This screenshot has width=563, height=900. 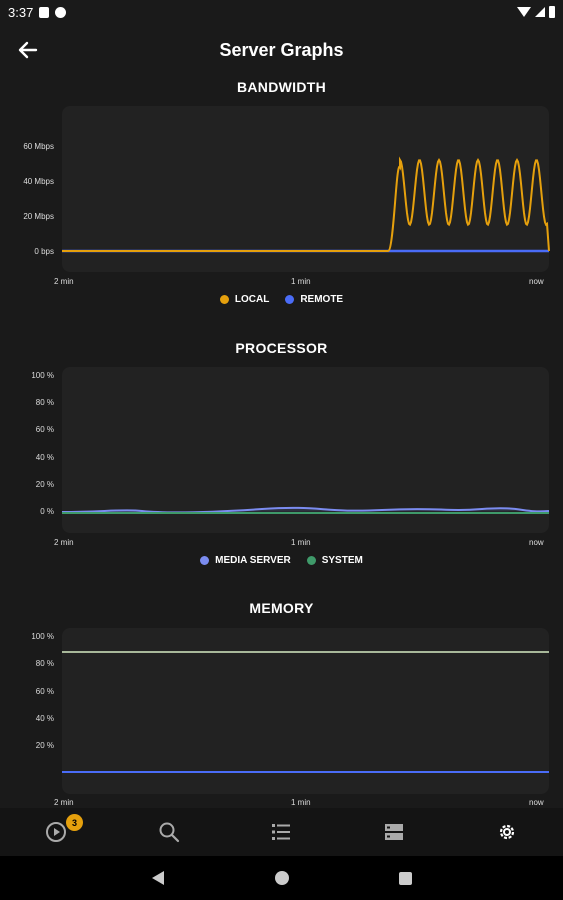 What do you see at coordinates (301, 802) in the screenshot?
I see `mem-xtick: 1 min` at bounding box center [301, 802].